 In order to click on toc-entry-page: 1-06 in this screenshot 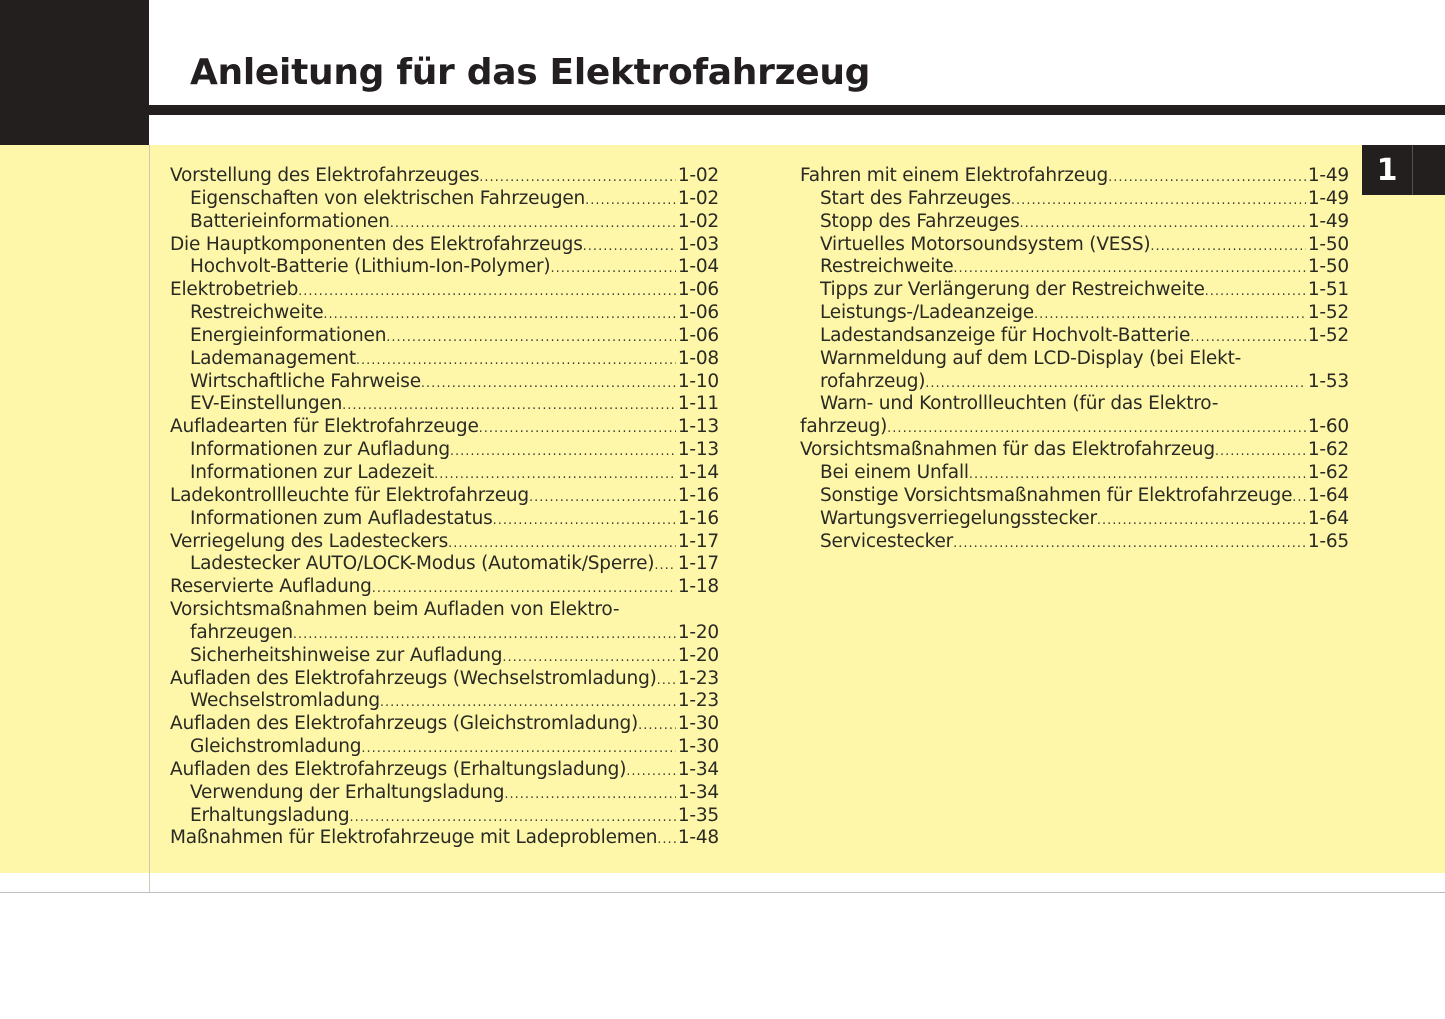, I will do `click(698, 335)`.